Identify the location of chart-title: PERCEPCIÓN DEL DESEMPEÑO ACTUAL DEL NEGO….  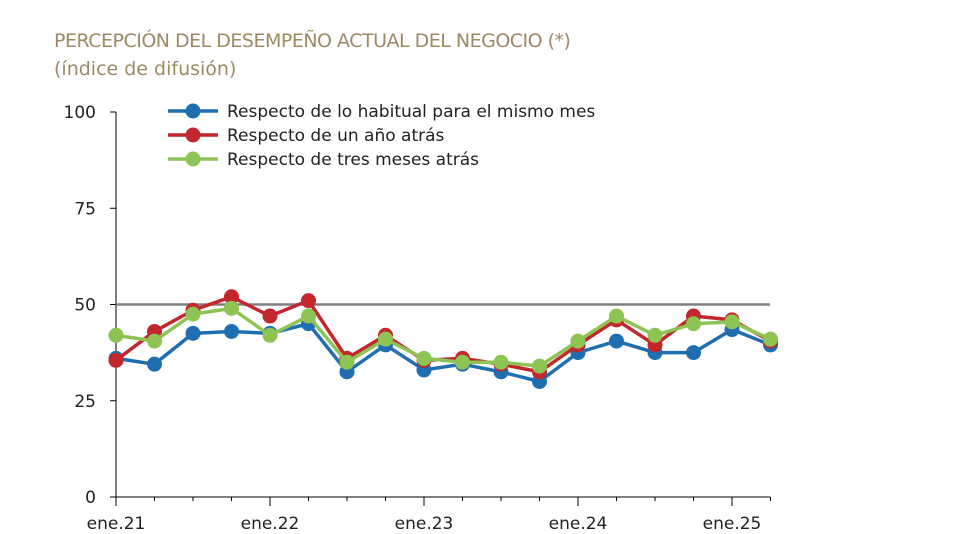
(312, 41).